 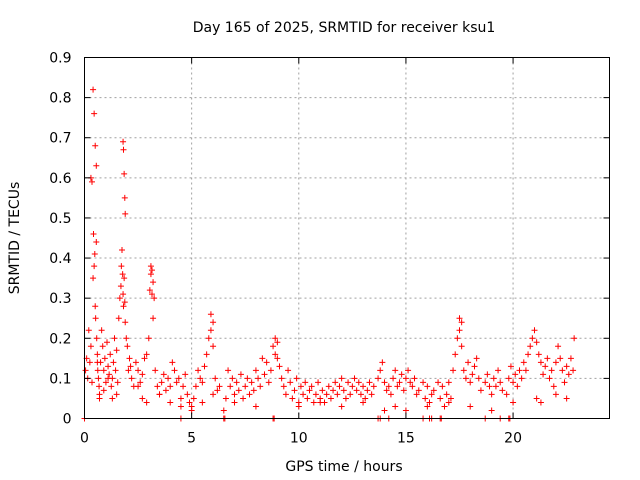 I want to click on y-tick-label: 0.9, so click(x=60, y=59).